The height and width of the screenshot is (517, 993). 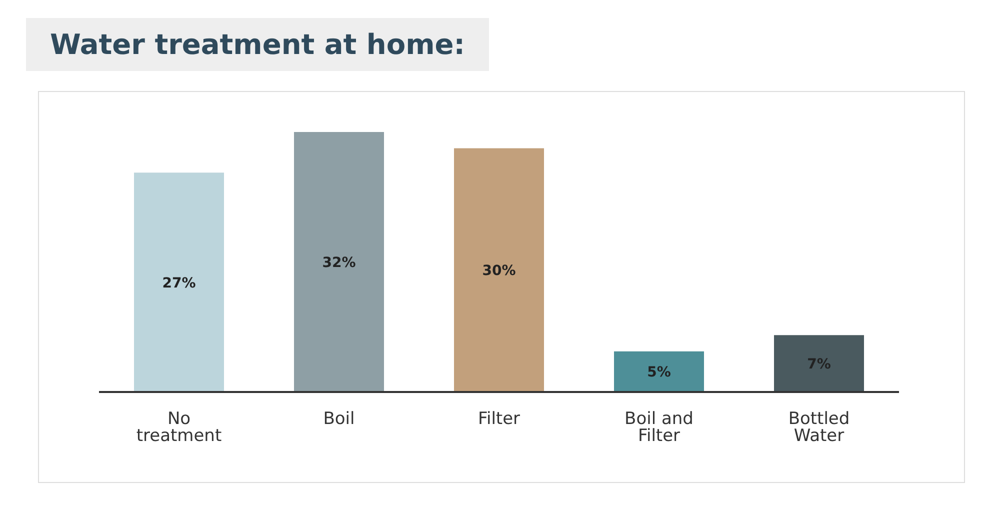 I want to click on data-label: 30%, so click(x=499, y=271).